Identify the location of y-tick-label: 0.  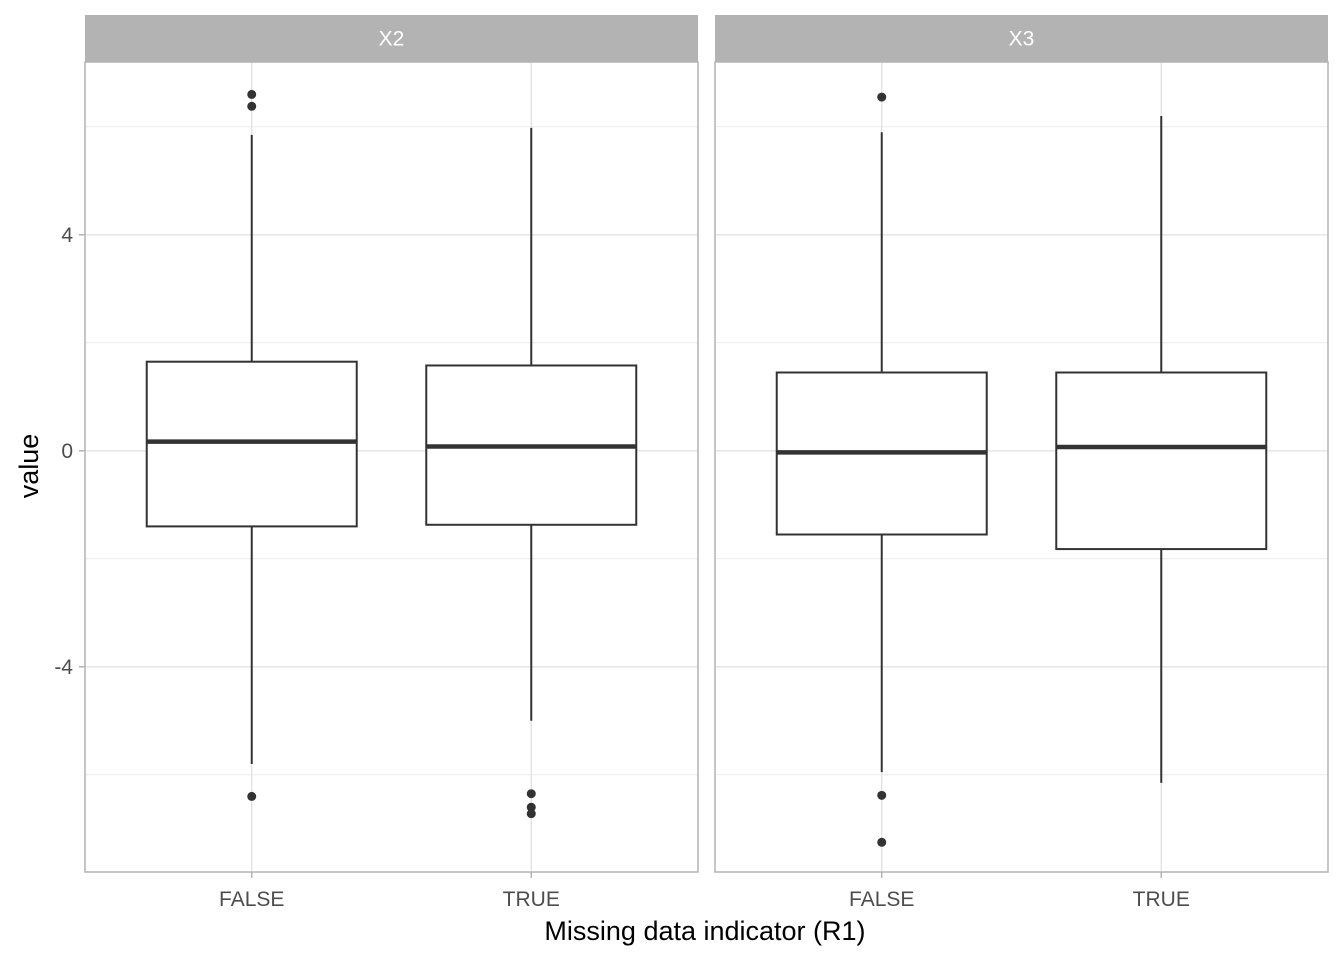
(67, 451).